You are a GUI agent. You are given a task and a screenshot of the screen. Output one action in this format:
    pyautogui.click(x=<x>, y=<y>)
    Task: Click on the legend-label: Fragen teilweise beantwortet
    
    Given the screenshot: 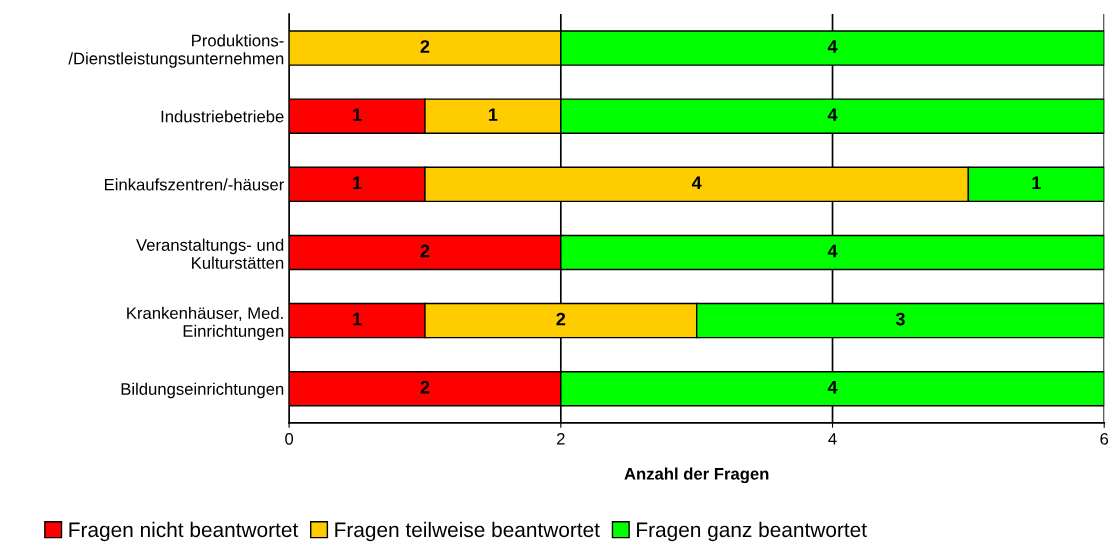 What is the action you would take?
    pyautogui.click(x=467, y=531)
    